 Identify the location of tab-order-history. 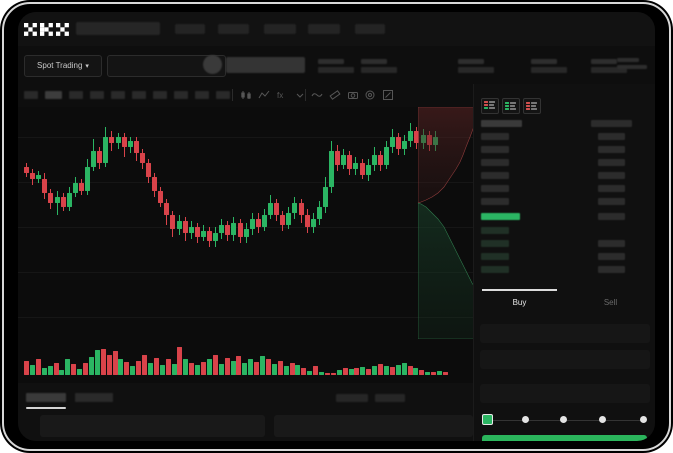
(94, 397).